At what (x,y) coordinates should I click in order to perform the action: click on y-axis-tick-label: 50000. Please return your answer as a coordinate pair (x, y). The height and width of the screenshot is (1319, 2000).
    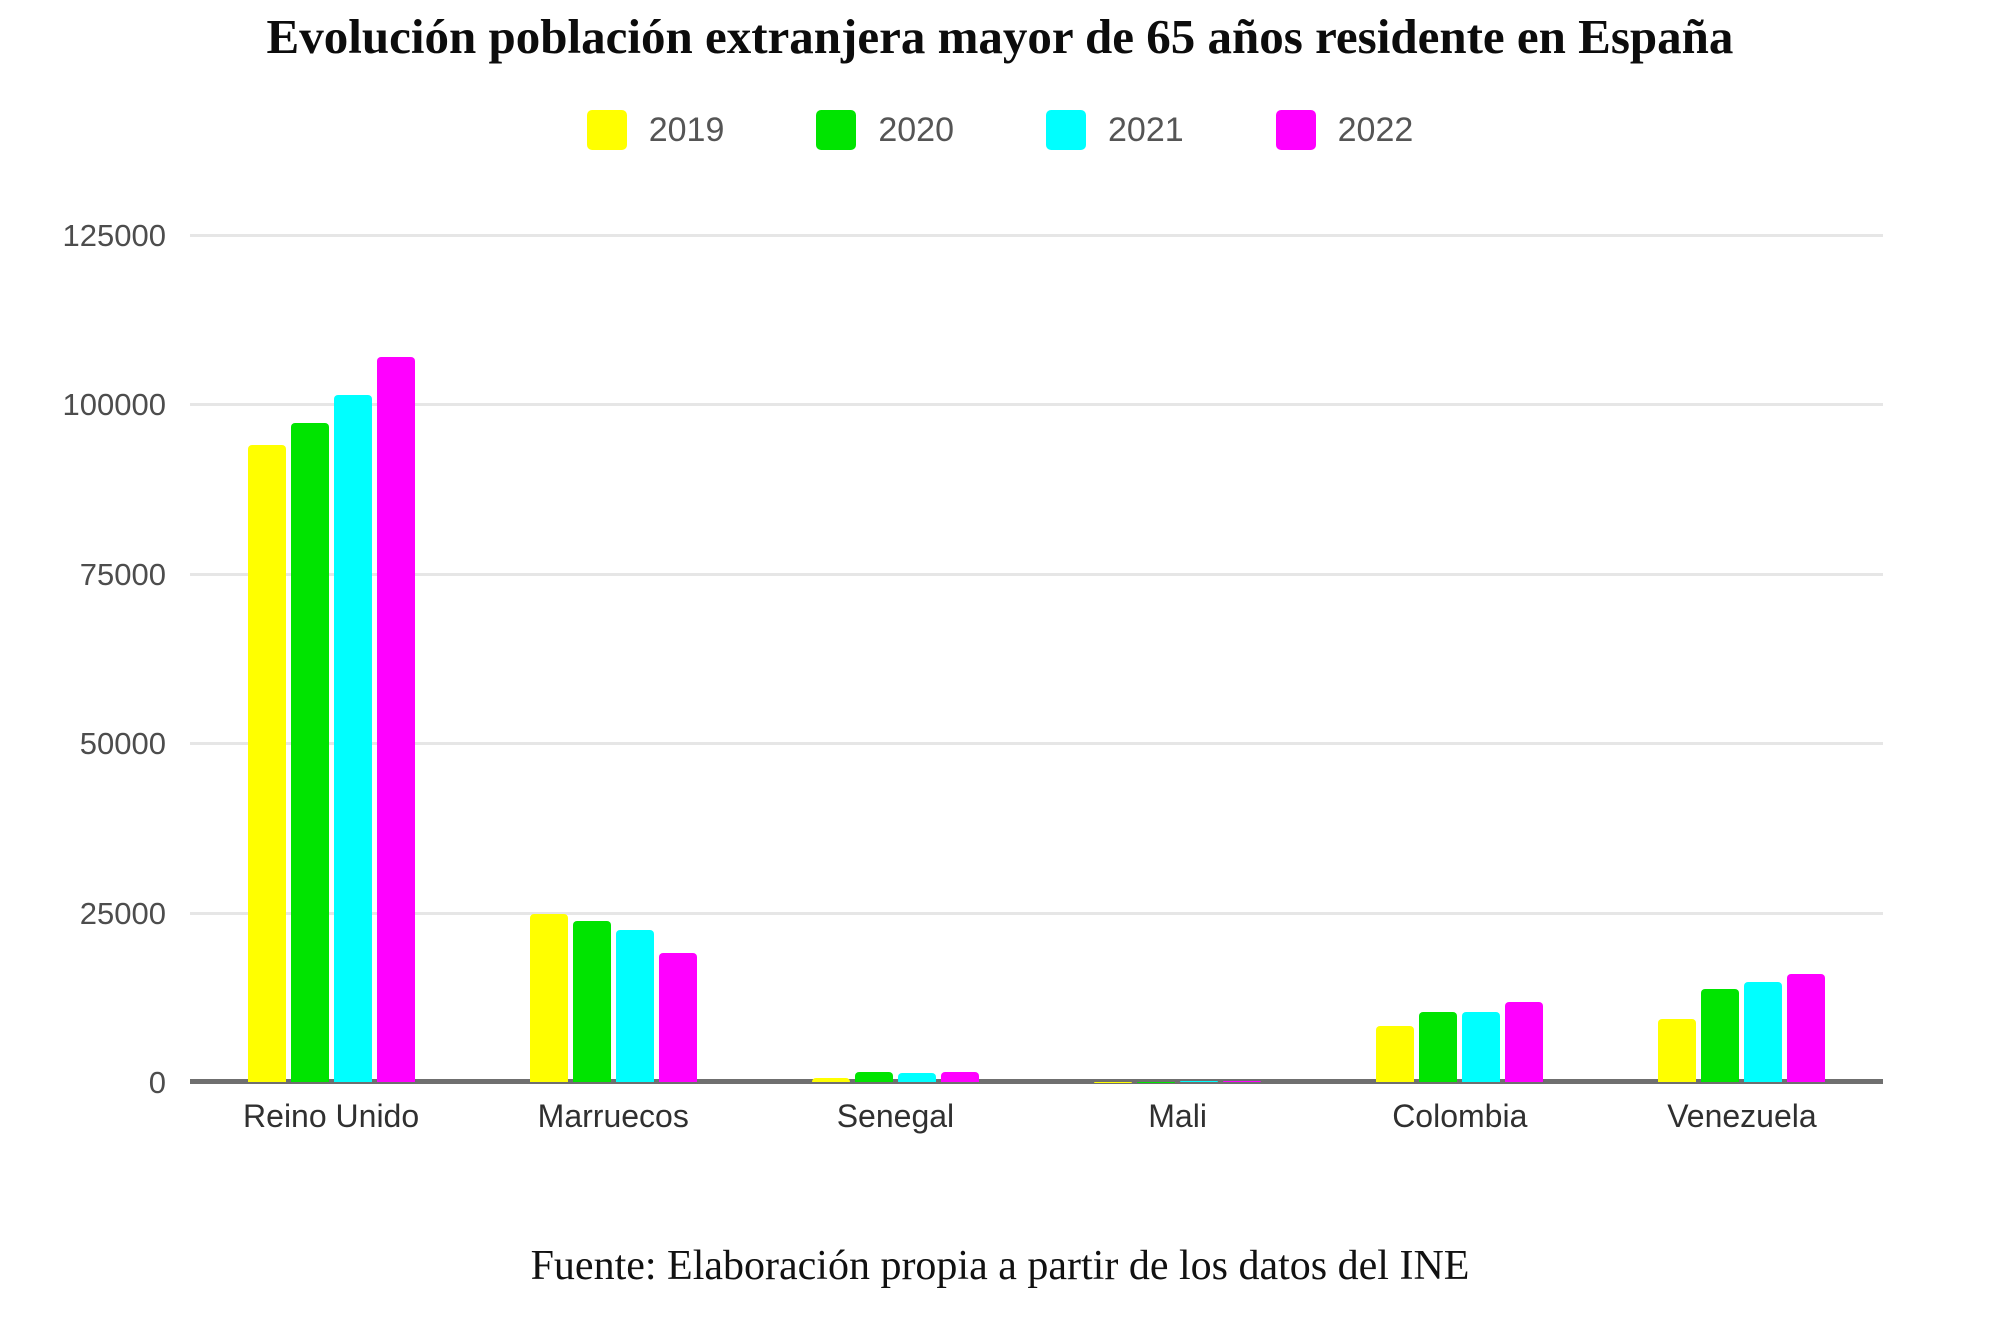
    Looking at the image, I should click on (122, 744).